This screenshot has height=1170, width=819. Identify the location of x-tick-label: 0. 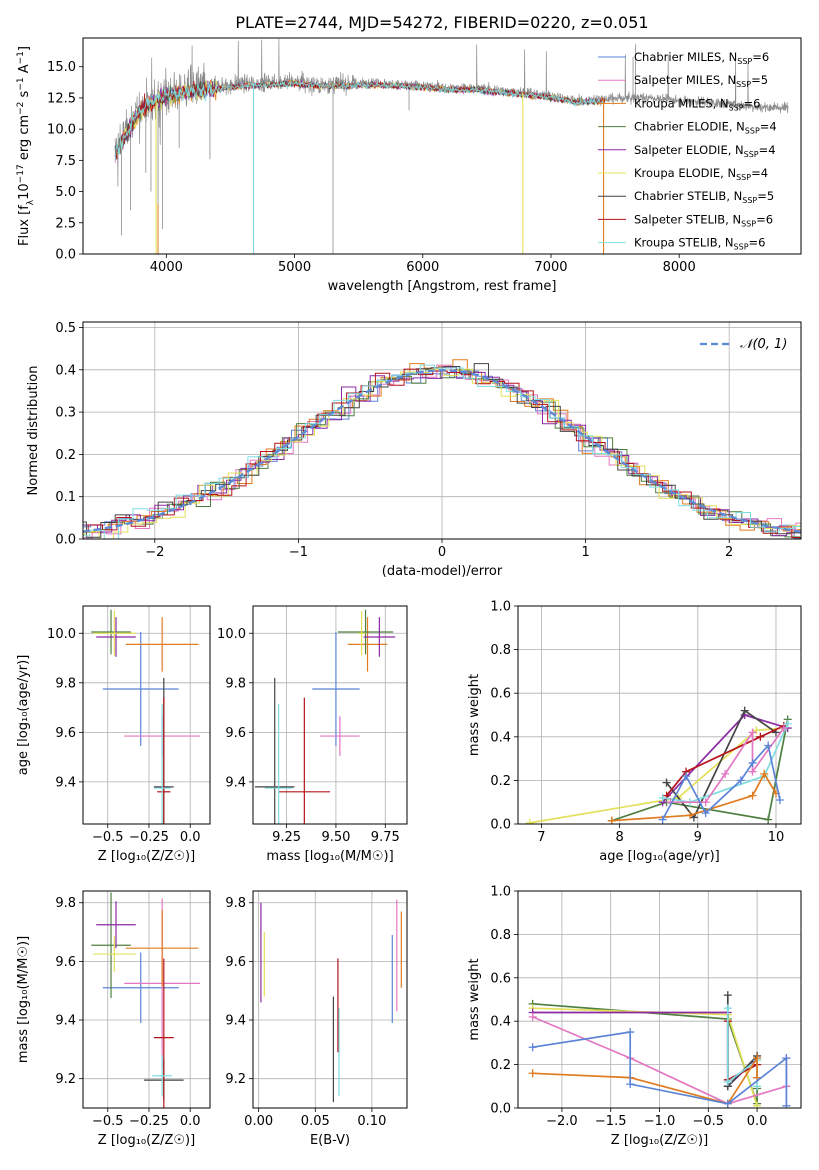
(442, 552).